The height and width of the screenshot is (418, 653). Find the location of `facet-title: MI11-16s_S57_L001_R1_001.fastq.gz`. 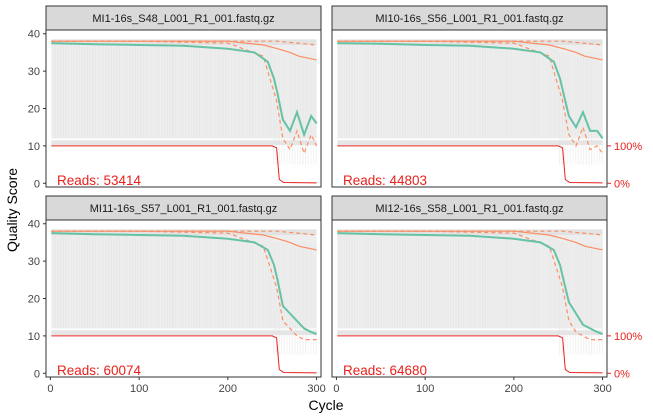

facet-title: MI11-16s_S57_L001_R1_001.fastq.gz is located at coordinates (184, 209).